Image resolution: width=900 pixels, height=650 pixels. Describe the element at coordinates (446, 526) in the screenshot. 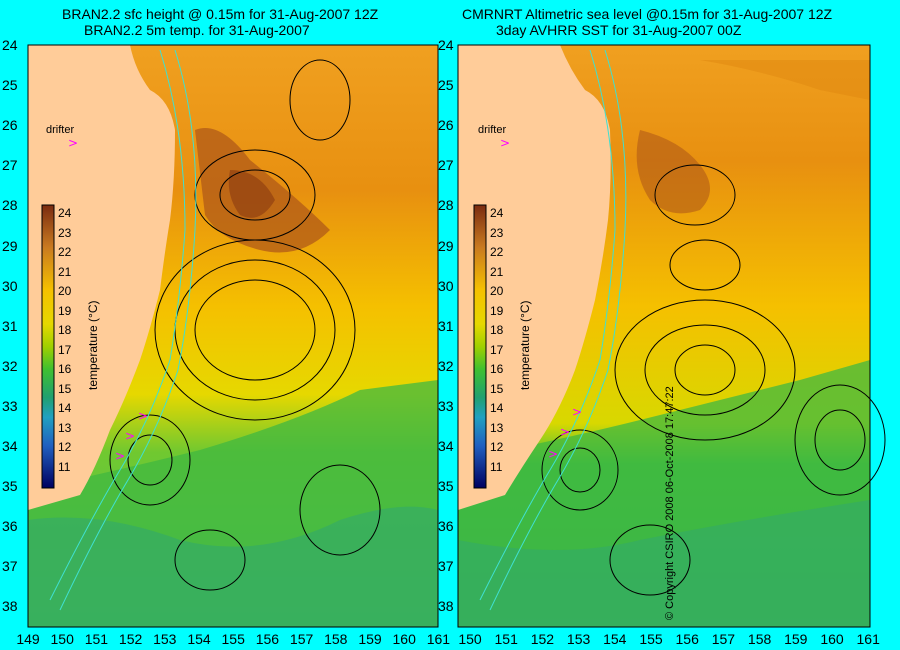

I see `mid-lat-tick-36: 36` at that location.